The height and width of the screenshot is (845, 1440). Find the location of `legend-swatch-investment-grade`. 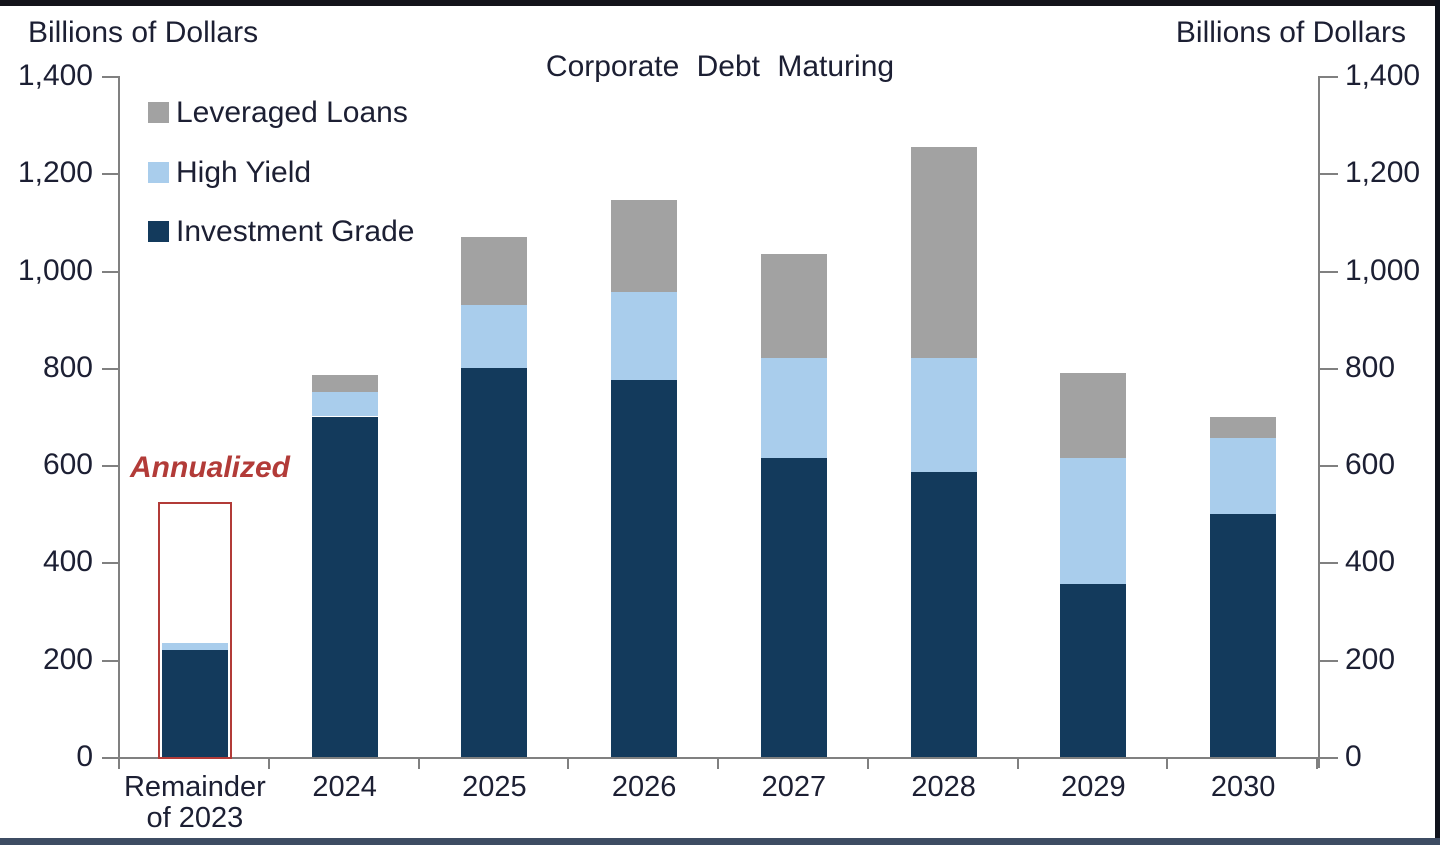

legend-swatch-investment-grade is located at coordinates (158, 231).